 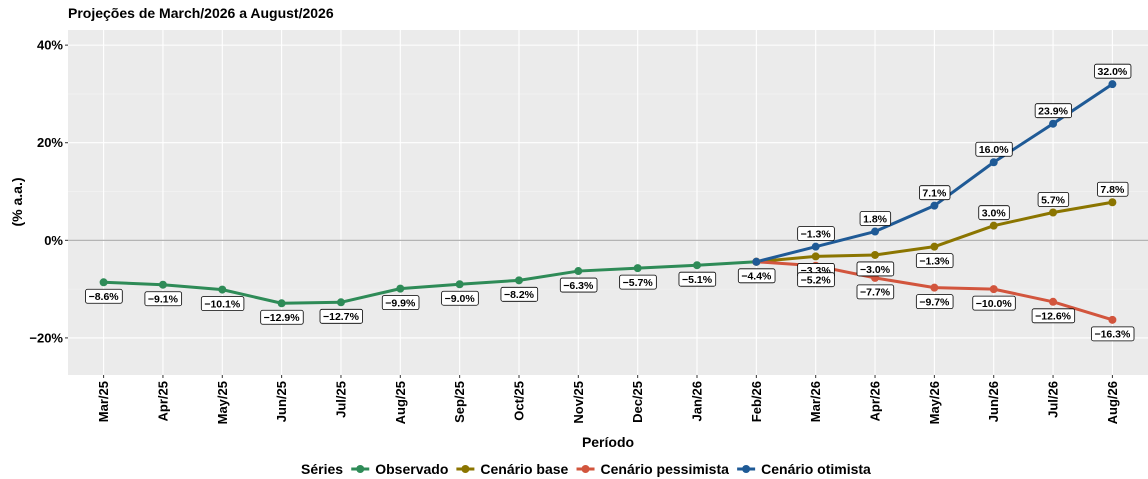 What do you see at coordinates (459, 402) in the screenshot?
I see `x-tick-label: Sep/25` at bounding box center [459, 402].